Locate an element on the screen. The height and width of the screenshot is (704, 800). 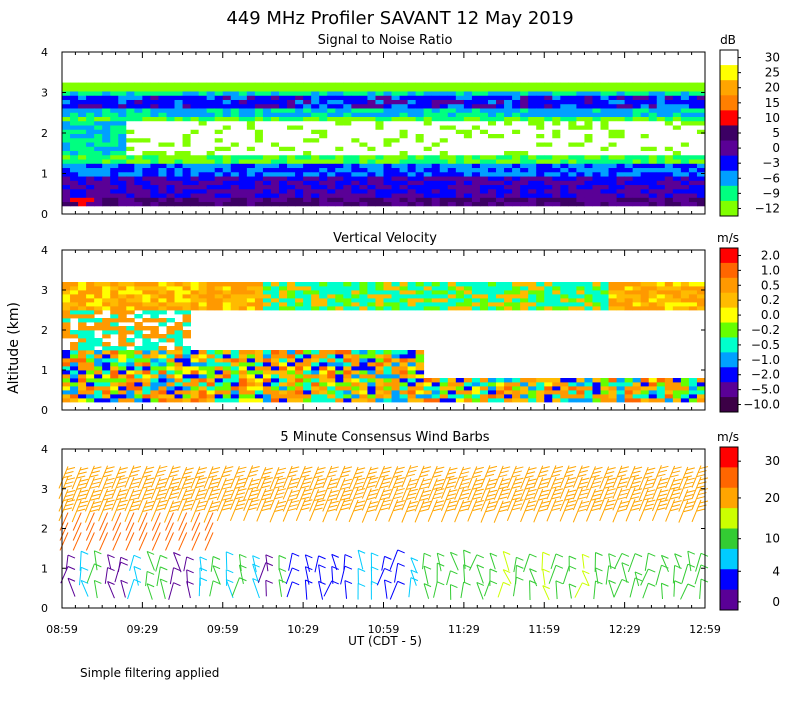
wind-barb is located at coordinates (63, 500).